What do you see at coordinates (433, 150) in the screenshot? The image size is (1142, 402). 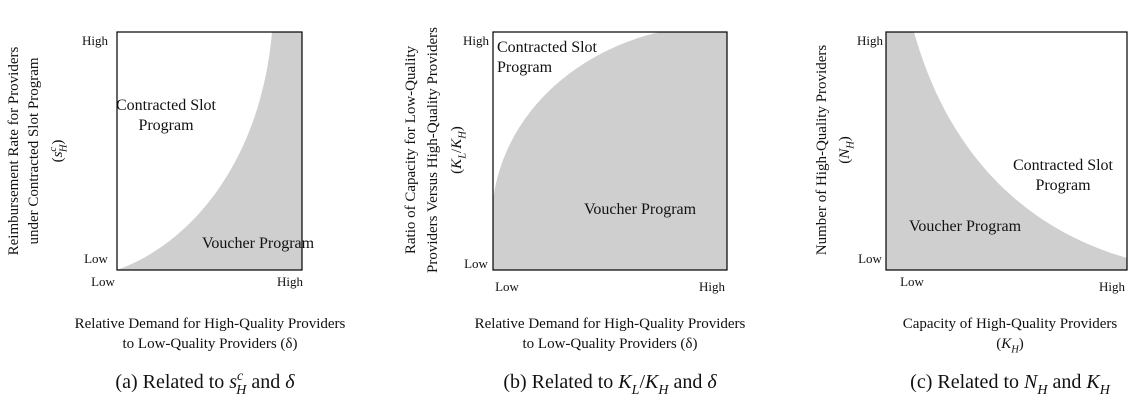 I see `y-axis-label: Providers Versus High-Quality Providers` at bounding box center [433, 150].